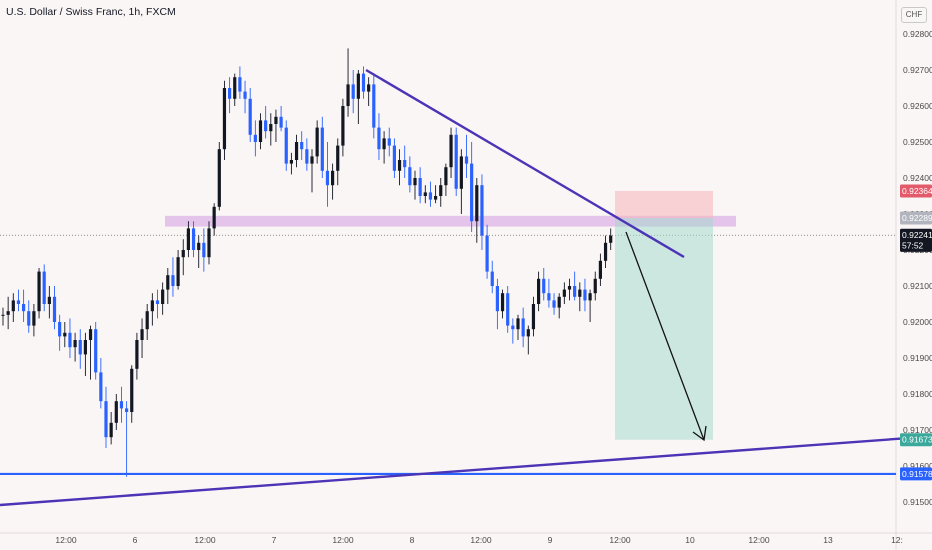 Image resolution: width=932 pixels, height=550 pixels. Describe the element at coordinates (917, 106) in the screenshot. I see `price-tick-label: 0.92600` at that location.